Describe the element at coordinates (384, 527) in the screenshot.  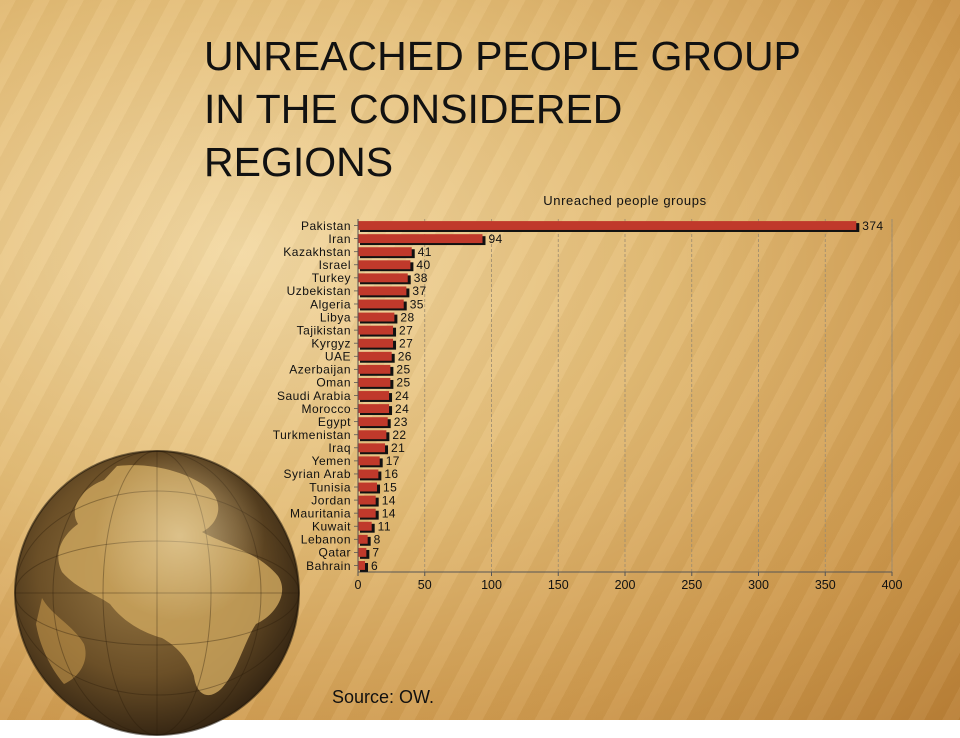
I see `data-label: 11` at that location.